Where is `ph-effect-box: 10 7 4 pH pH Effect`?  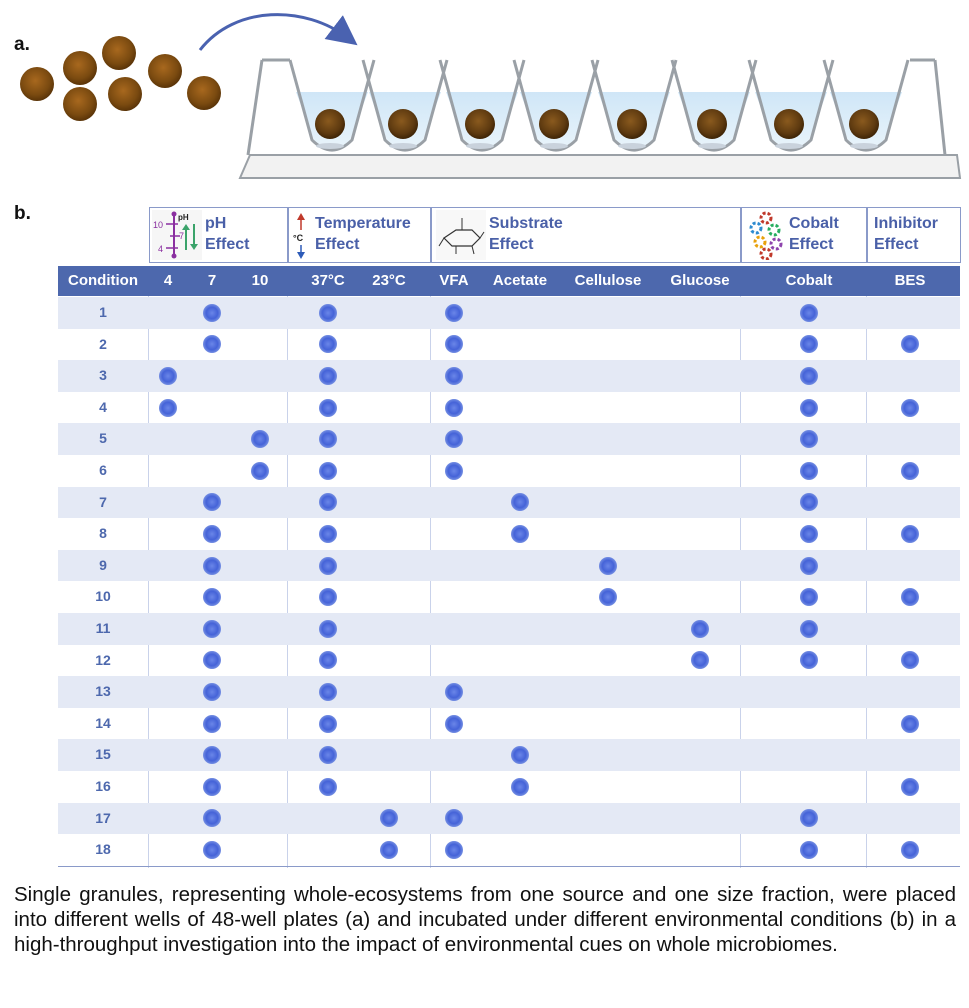 ph-effect-box: 10 7 4 pH pH Effect is located at coordinates (218, 235).